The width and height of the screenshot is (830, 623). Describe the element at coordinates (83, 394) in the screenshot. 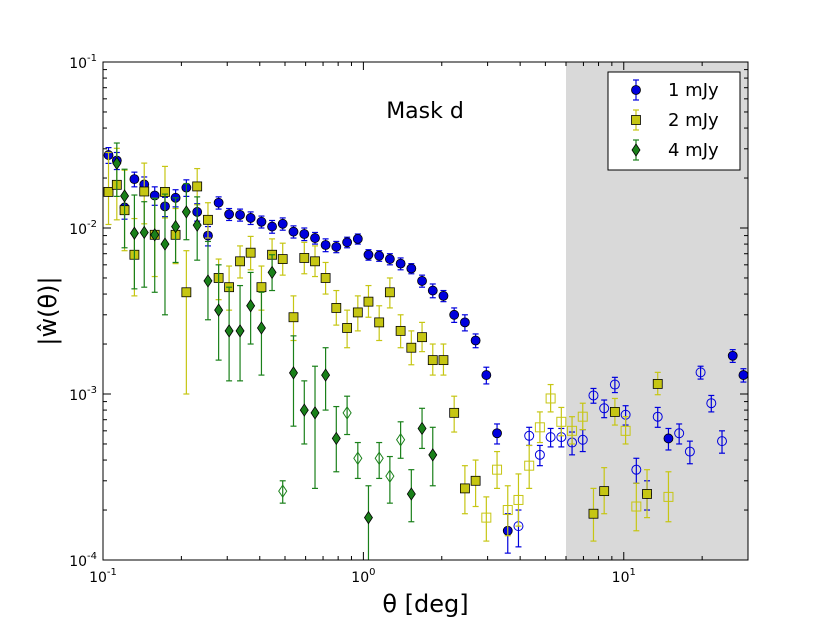

I see `y-tick-label: 10⁻³` at that location.